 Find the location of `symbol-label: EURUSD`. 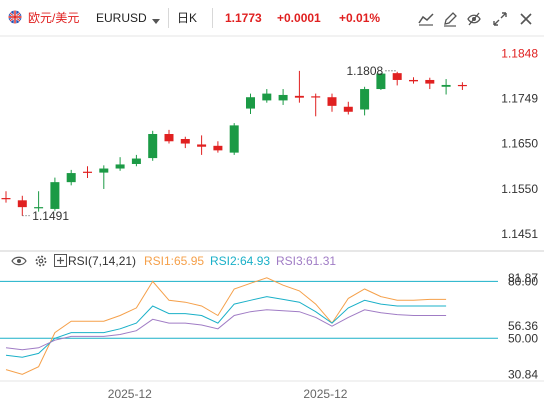

symbol-label: EURUSD is located at coordinates (121, 18).